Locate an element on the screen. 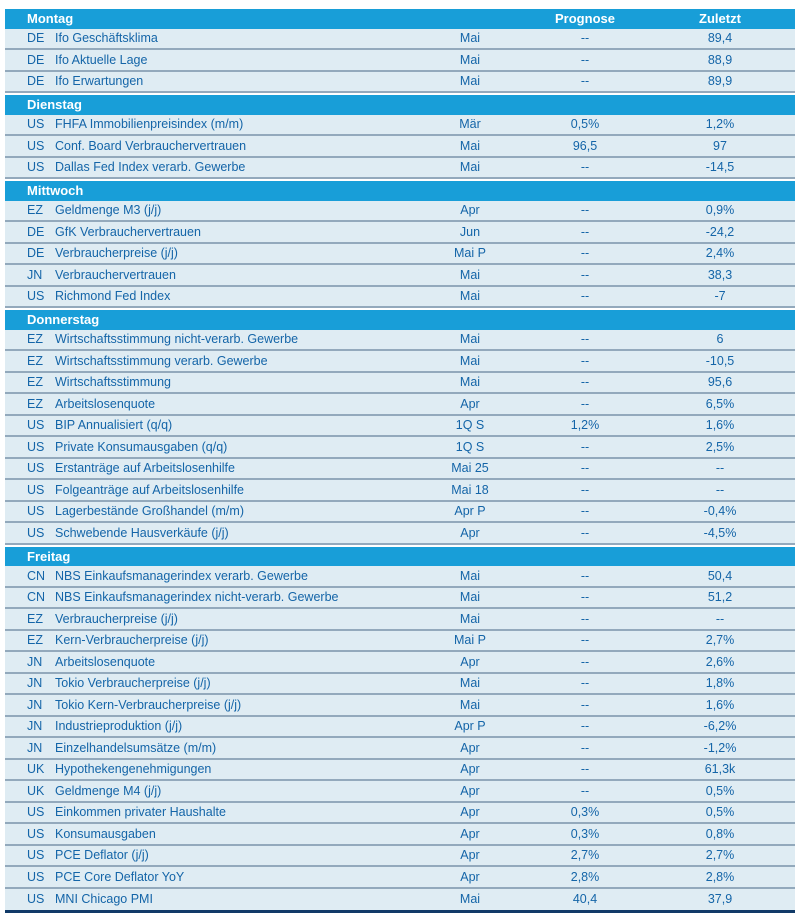 This screenshot has height=924, width=800. indicator-name-cell: Kern-Verbraucherpreise (j/j) is located at coordinates (132, 640).